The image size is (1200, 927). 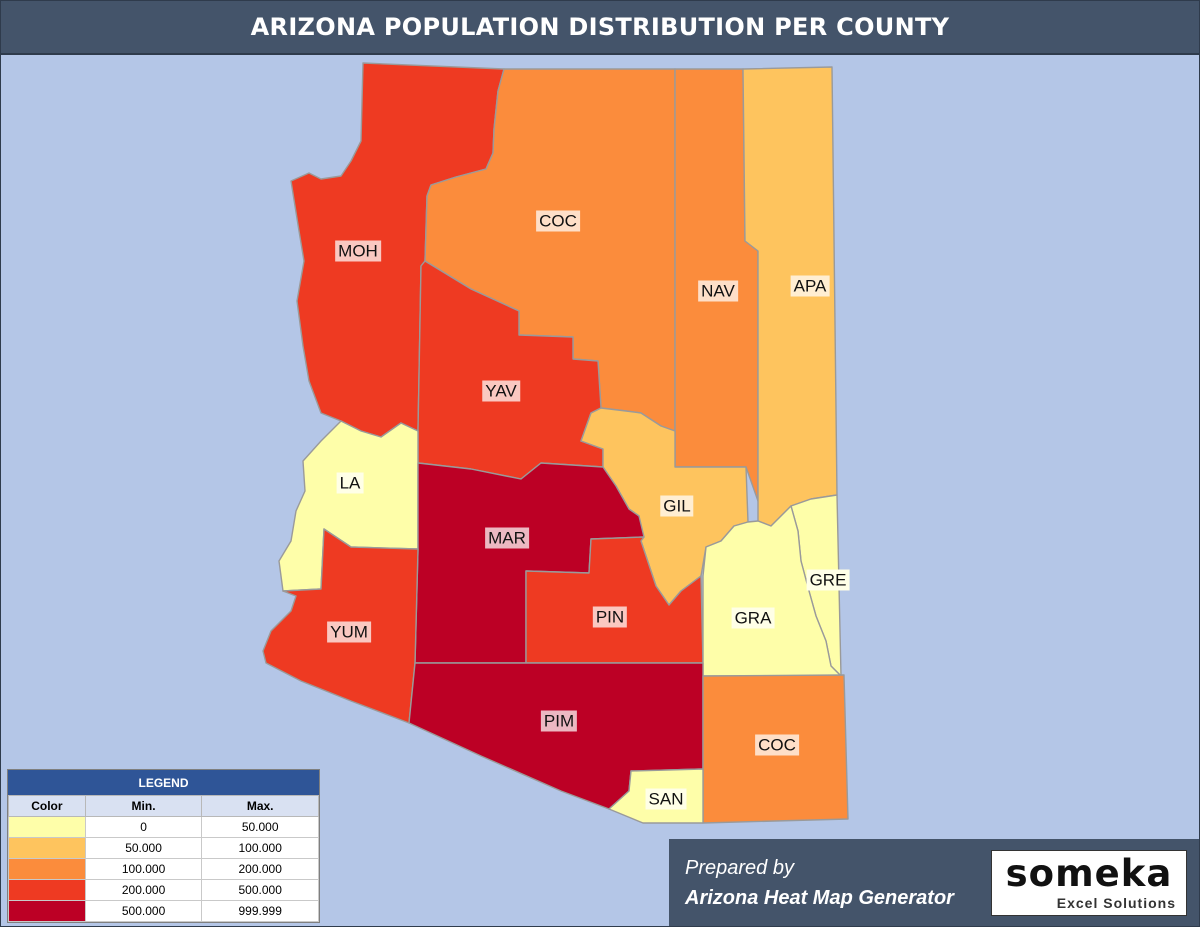 What do you see at coordinates (143, 869) in the screenshot?
I see `legend-min: 100.000` at bounding box center [143, 869].